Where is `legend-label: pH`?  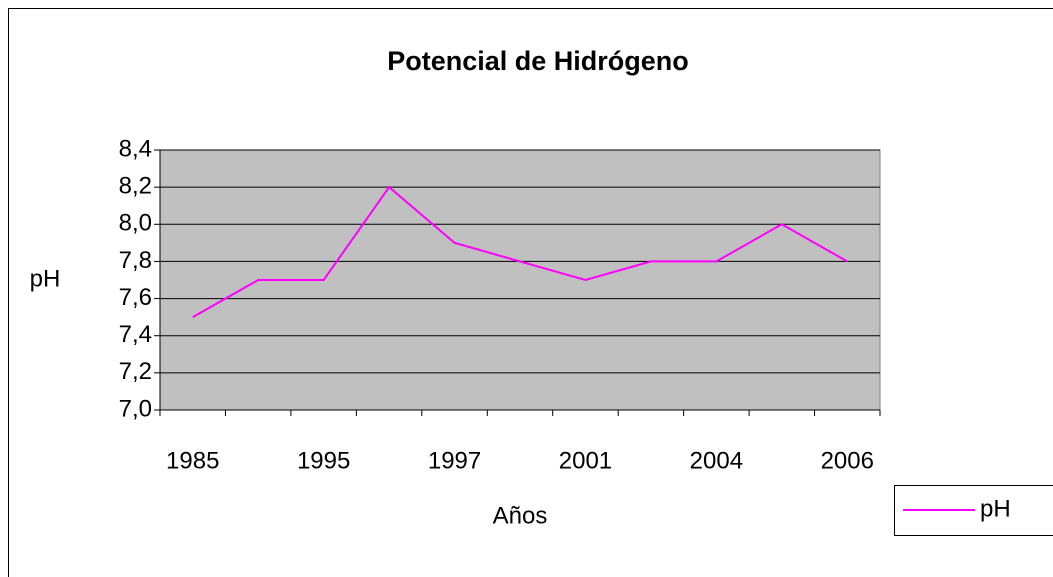 legend-label: pH is located at coordinates (995, 508).